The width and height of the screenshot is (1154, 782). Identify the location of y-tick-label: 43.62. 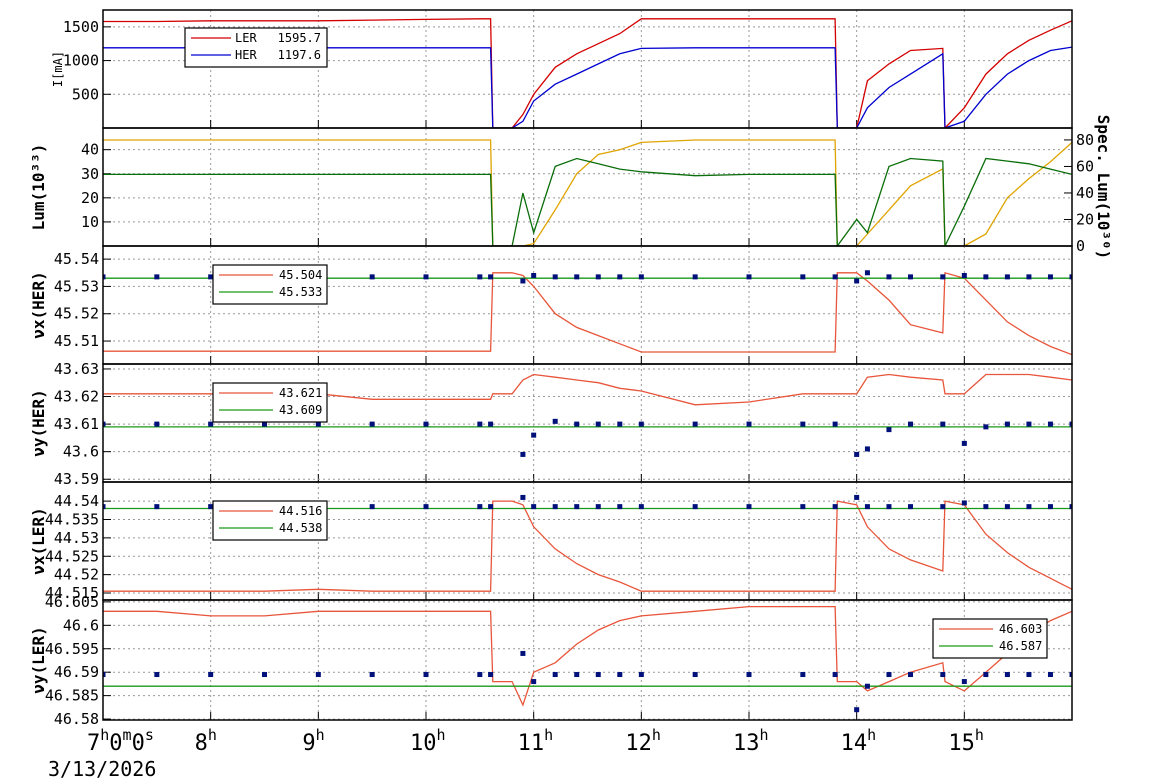
(76, 397).